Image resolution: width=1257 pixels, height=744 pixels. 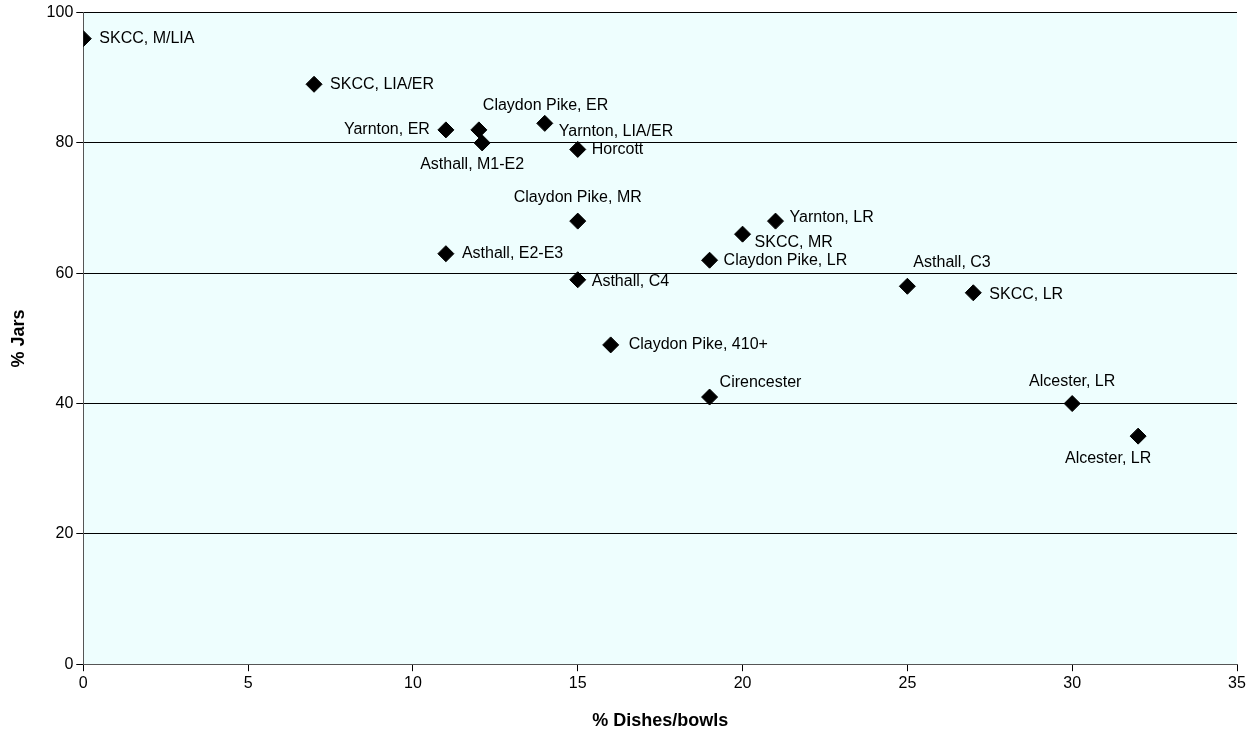 What do you see at coordinates (60, 12) in the screenshot?
I see `y-tick-label: 100` at bounding box center [60, 12].